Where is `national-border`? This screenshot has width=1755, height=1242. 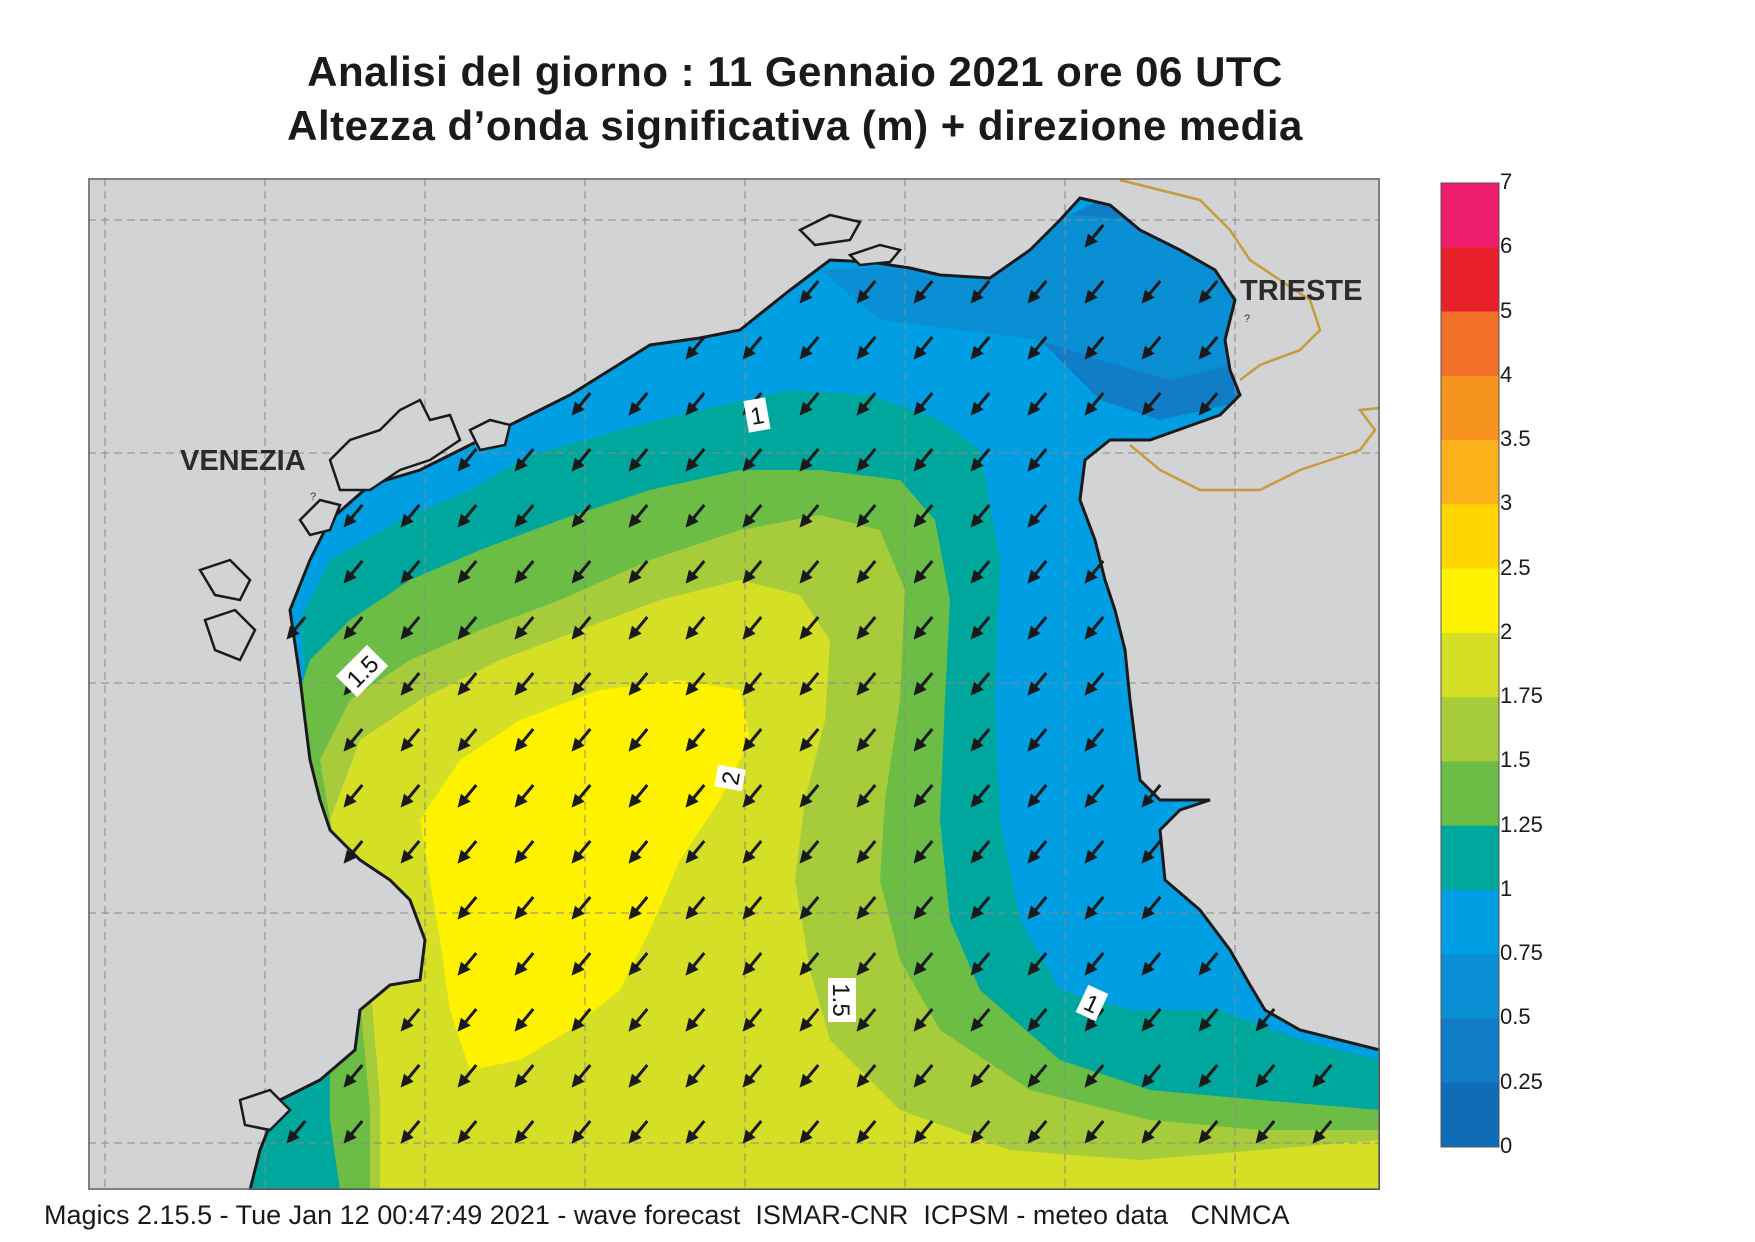
national-border is located at coordinates (1249, 335).